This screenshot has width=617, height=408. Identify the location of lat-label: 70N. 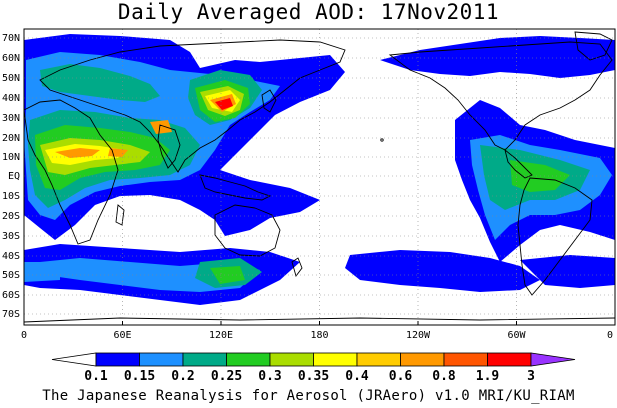
(11, 38).